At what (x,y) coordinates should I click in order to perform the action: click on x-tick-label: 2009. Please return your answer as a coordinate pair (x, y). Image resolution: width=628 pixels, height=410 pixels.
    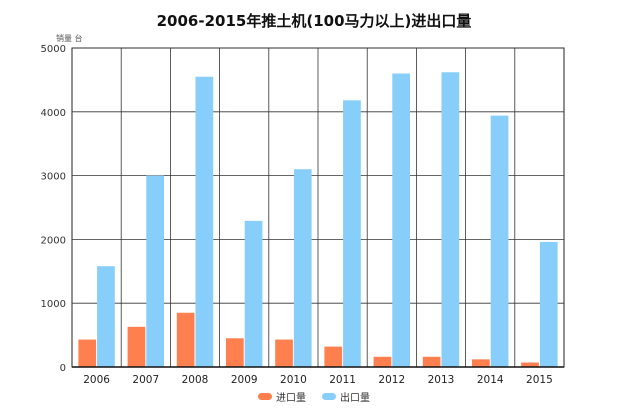
    Looking at the image, I should click on (244, 380).